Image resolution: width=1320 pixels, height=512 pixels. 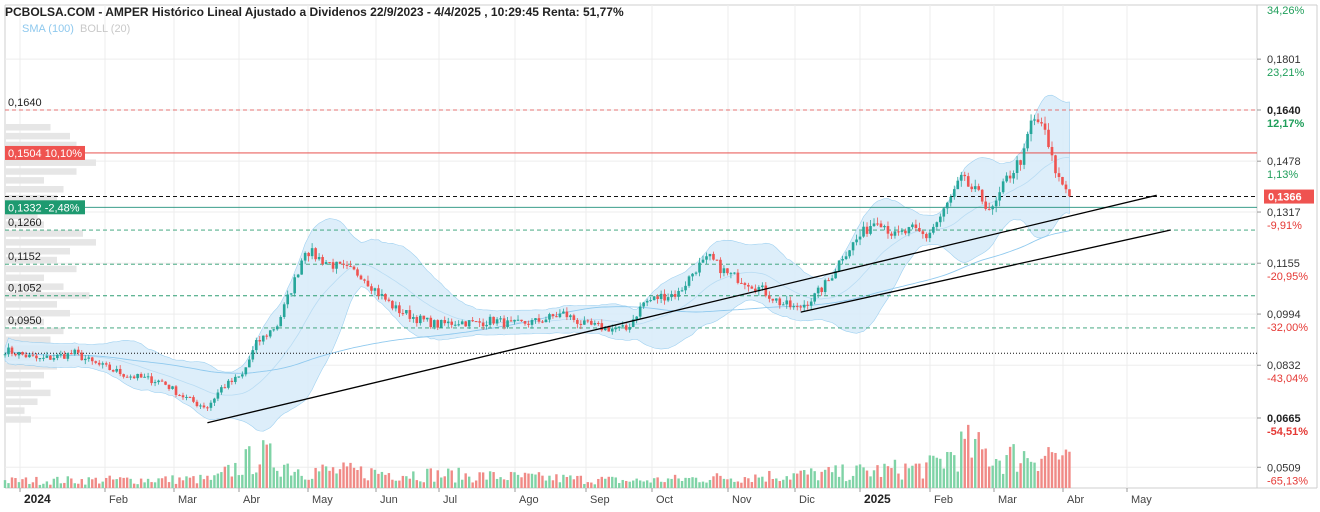 I want to click on y-tick-label: 0,0832, so click(x=1284, y=366).